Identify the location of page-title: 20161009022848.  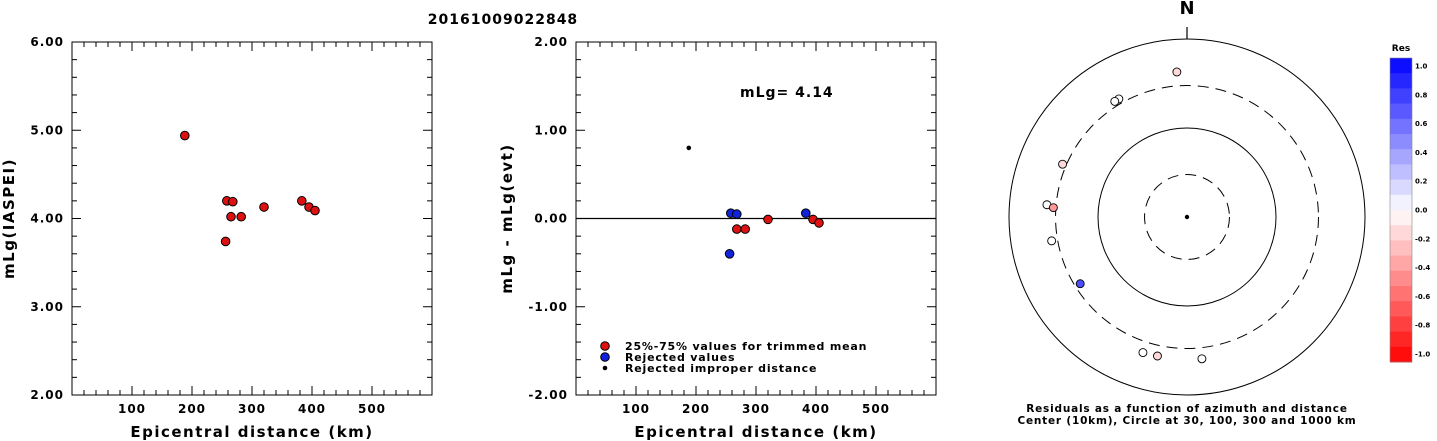
(503, 20).